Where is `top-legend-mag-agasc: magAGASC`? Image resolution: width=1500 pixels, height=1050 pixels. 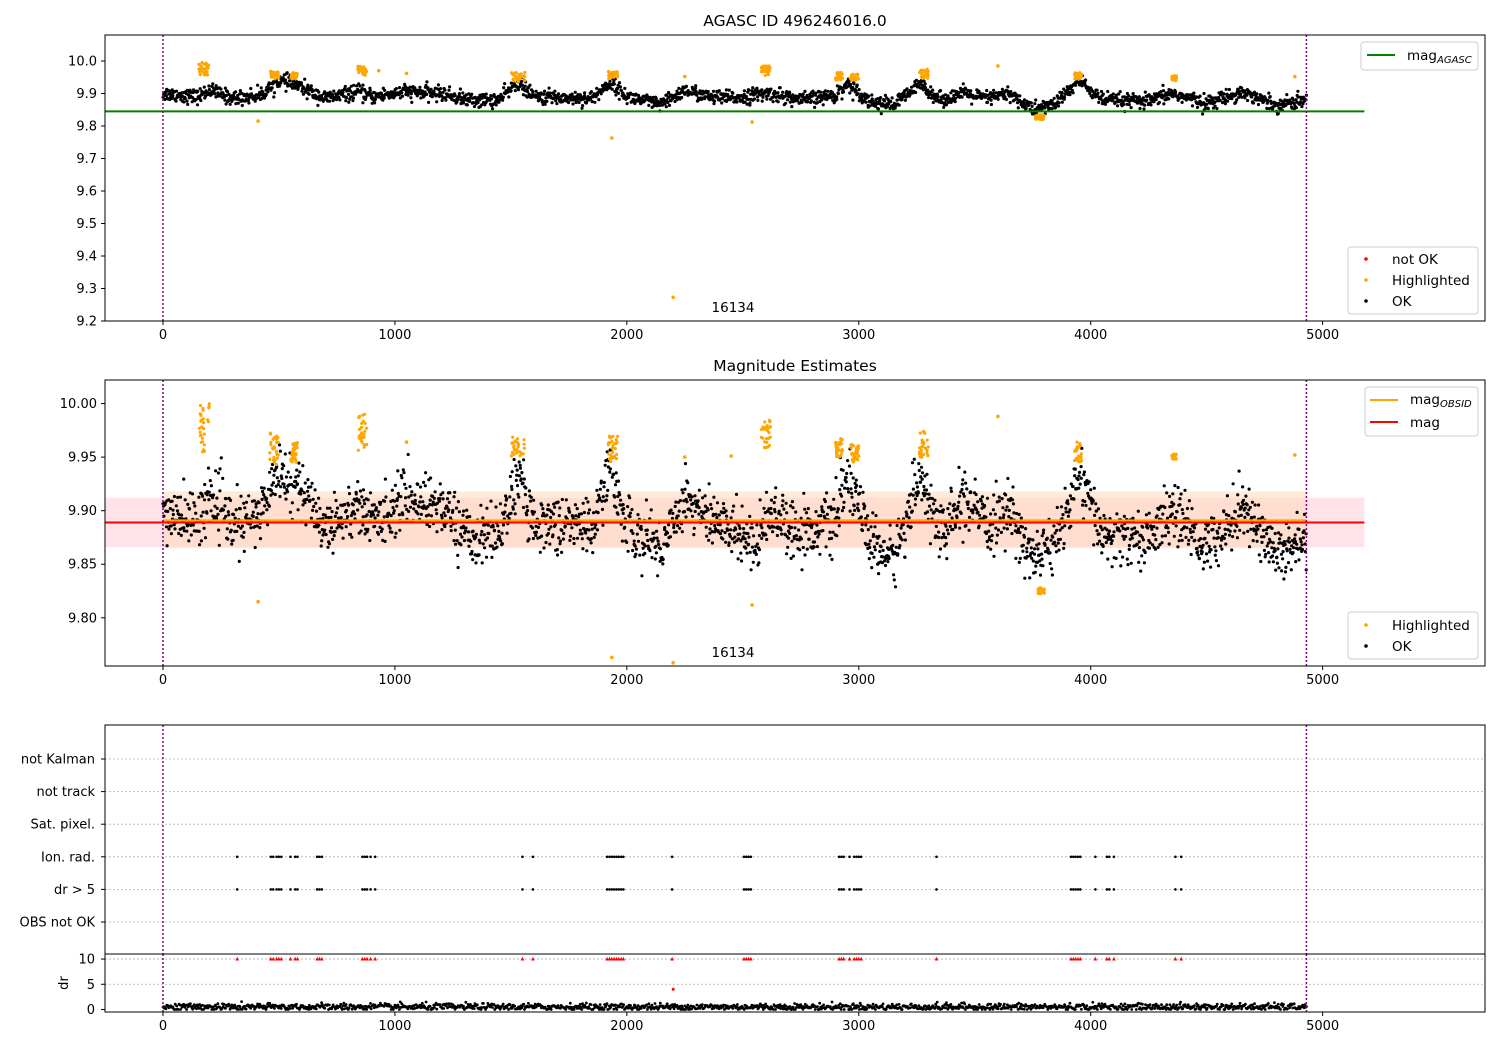
top-legend-mag-agasc: magAGASC is located at coordinates (1419, 56).